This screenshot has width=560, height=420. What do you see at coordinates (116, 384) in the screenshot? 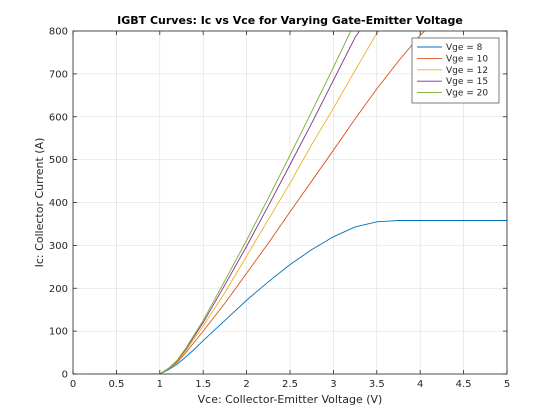
I see `x-tick-label: 0.5` at bounding box center [116, 384].